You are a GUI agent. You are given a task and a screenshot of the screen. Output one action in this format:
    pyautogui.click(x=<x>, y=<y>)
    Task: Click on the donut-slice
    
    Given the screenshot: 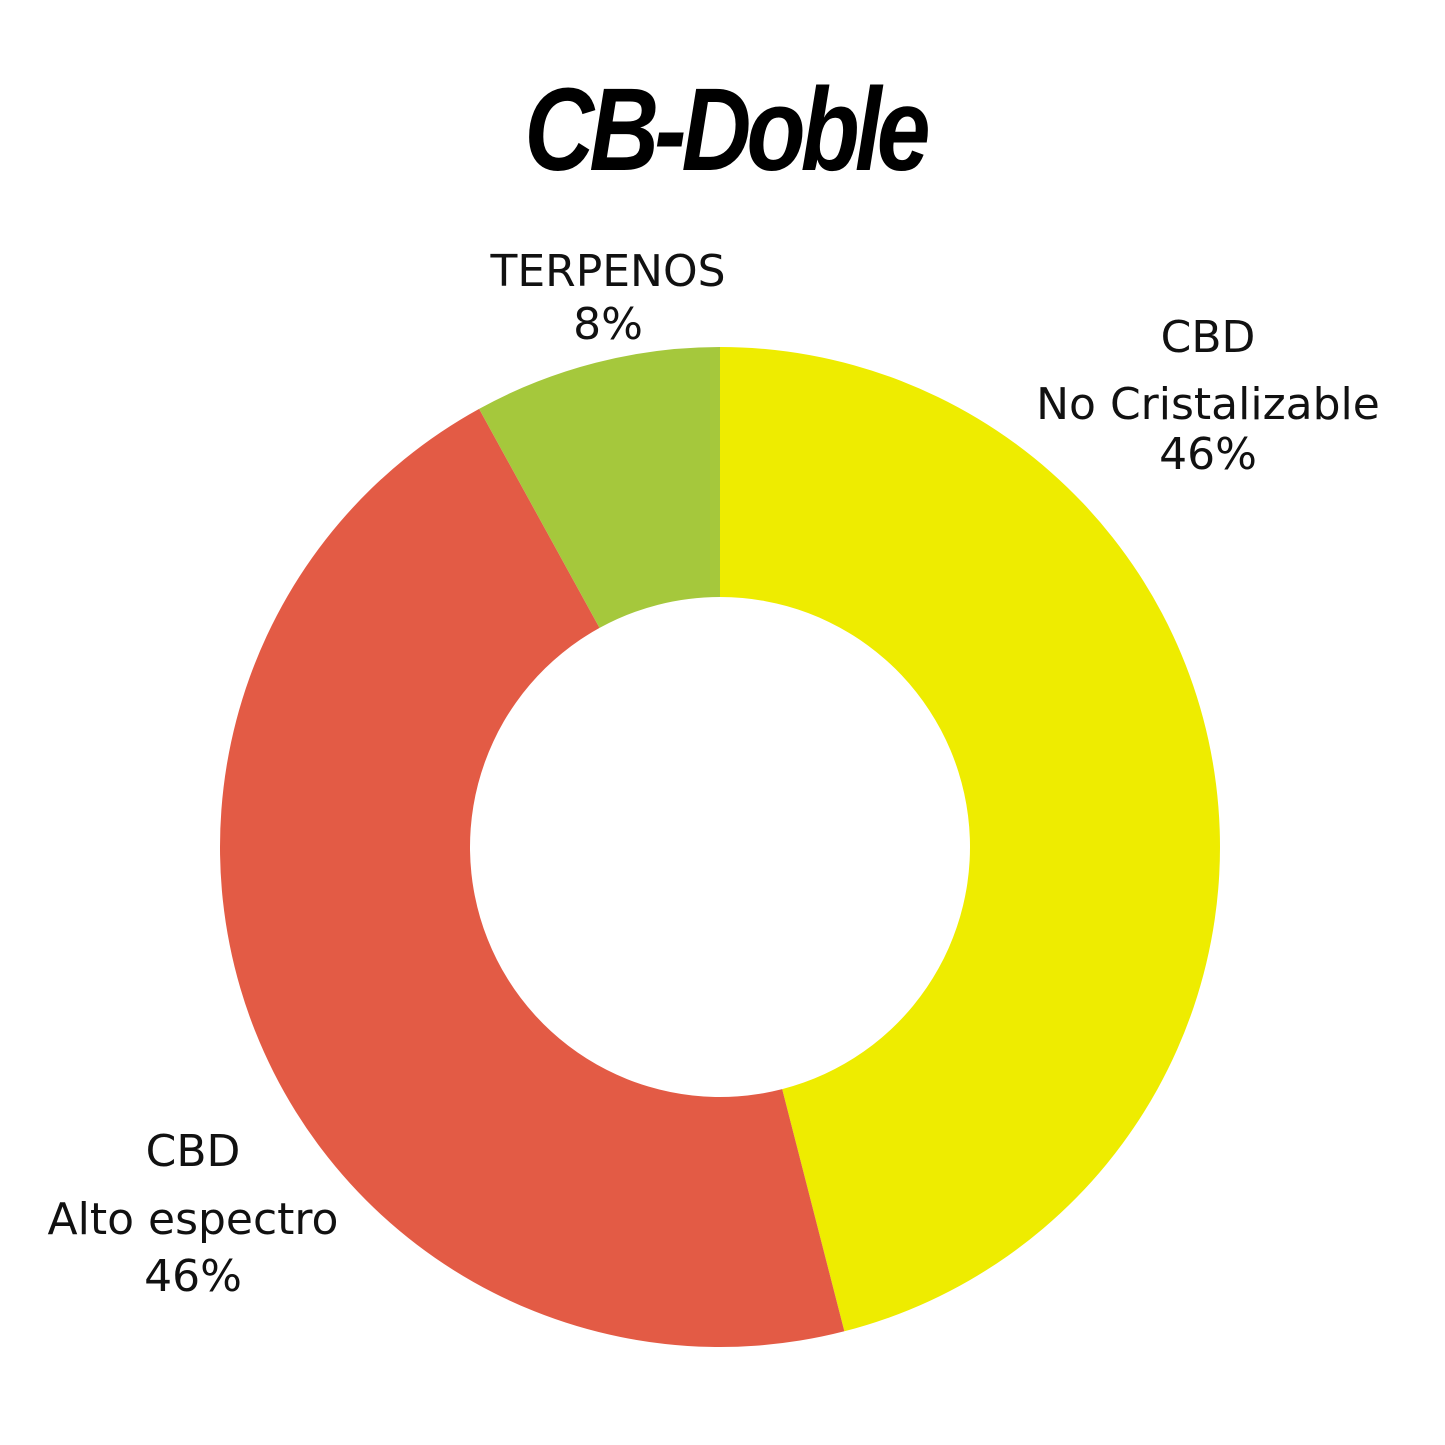 What is the action you would take?
    pyautogui.click(x=599, y=487)
    